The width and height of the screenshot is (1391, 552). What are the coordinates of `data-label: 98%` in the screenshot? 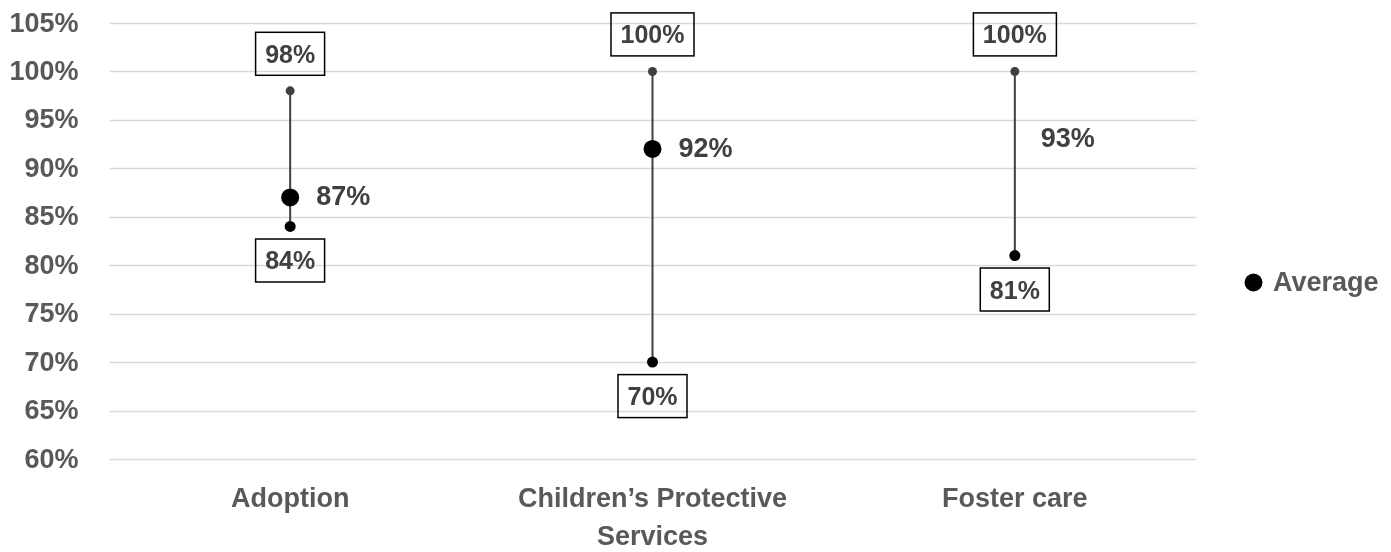 It's located at (290, 53).